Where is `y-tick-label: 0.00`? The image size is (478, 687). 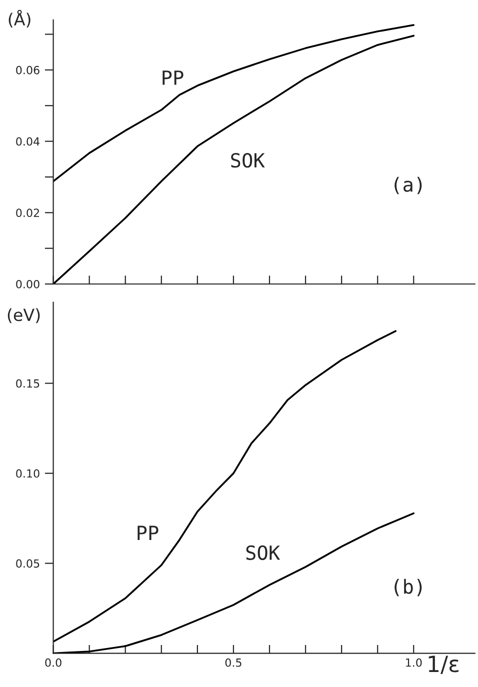
y-tick-label: 0.00 is located at coordinates (28, 284).